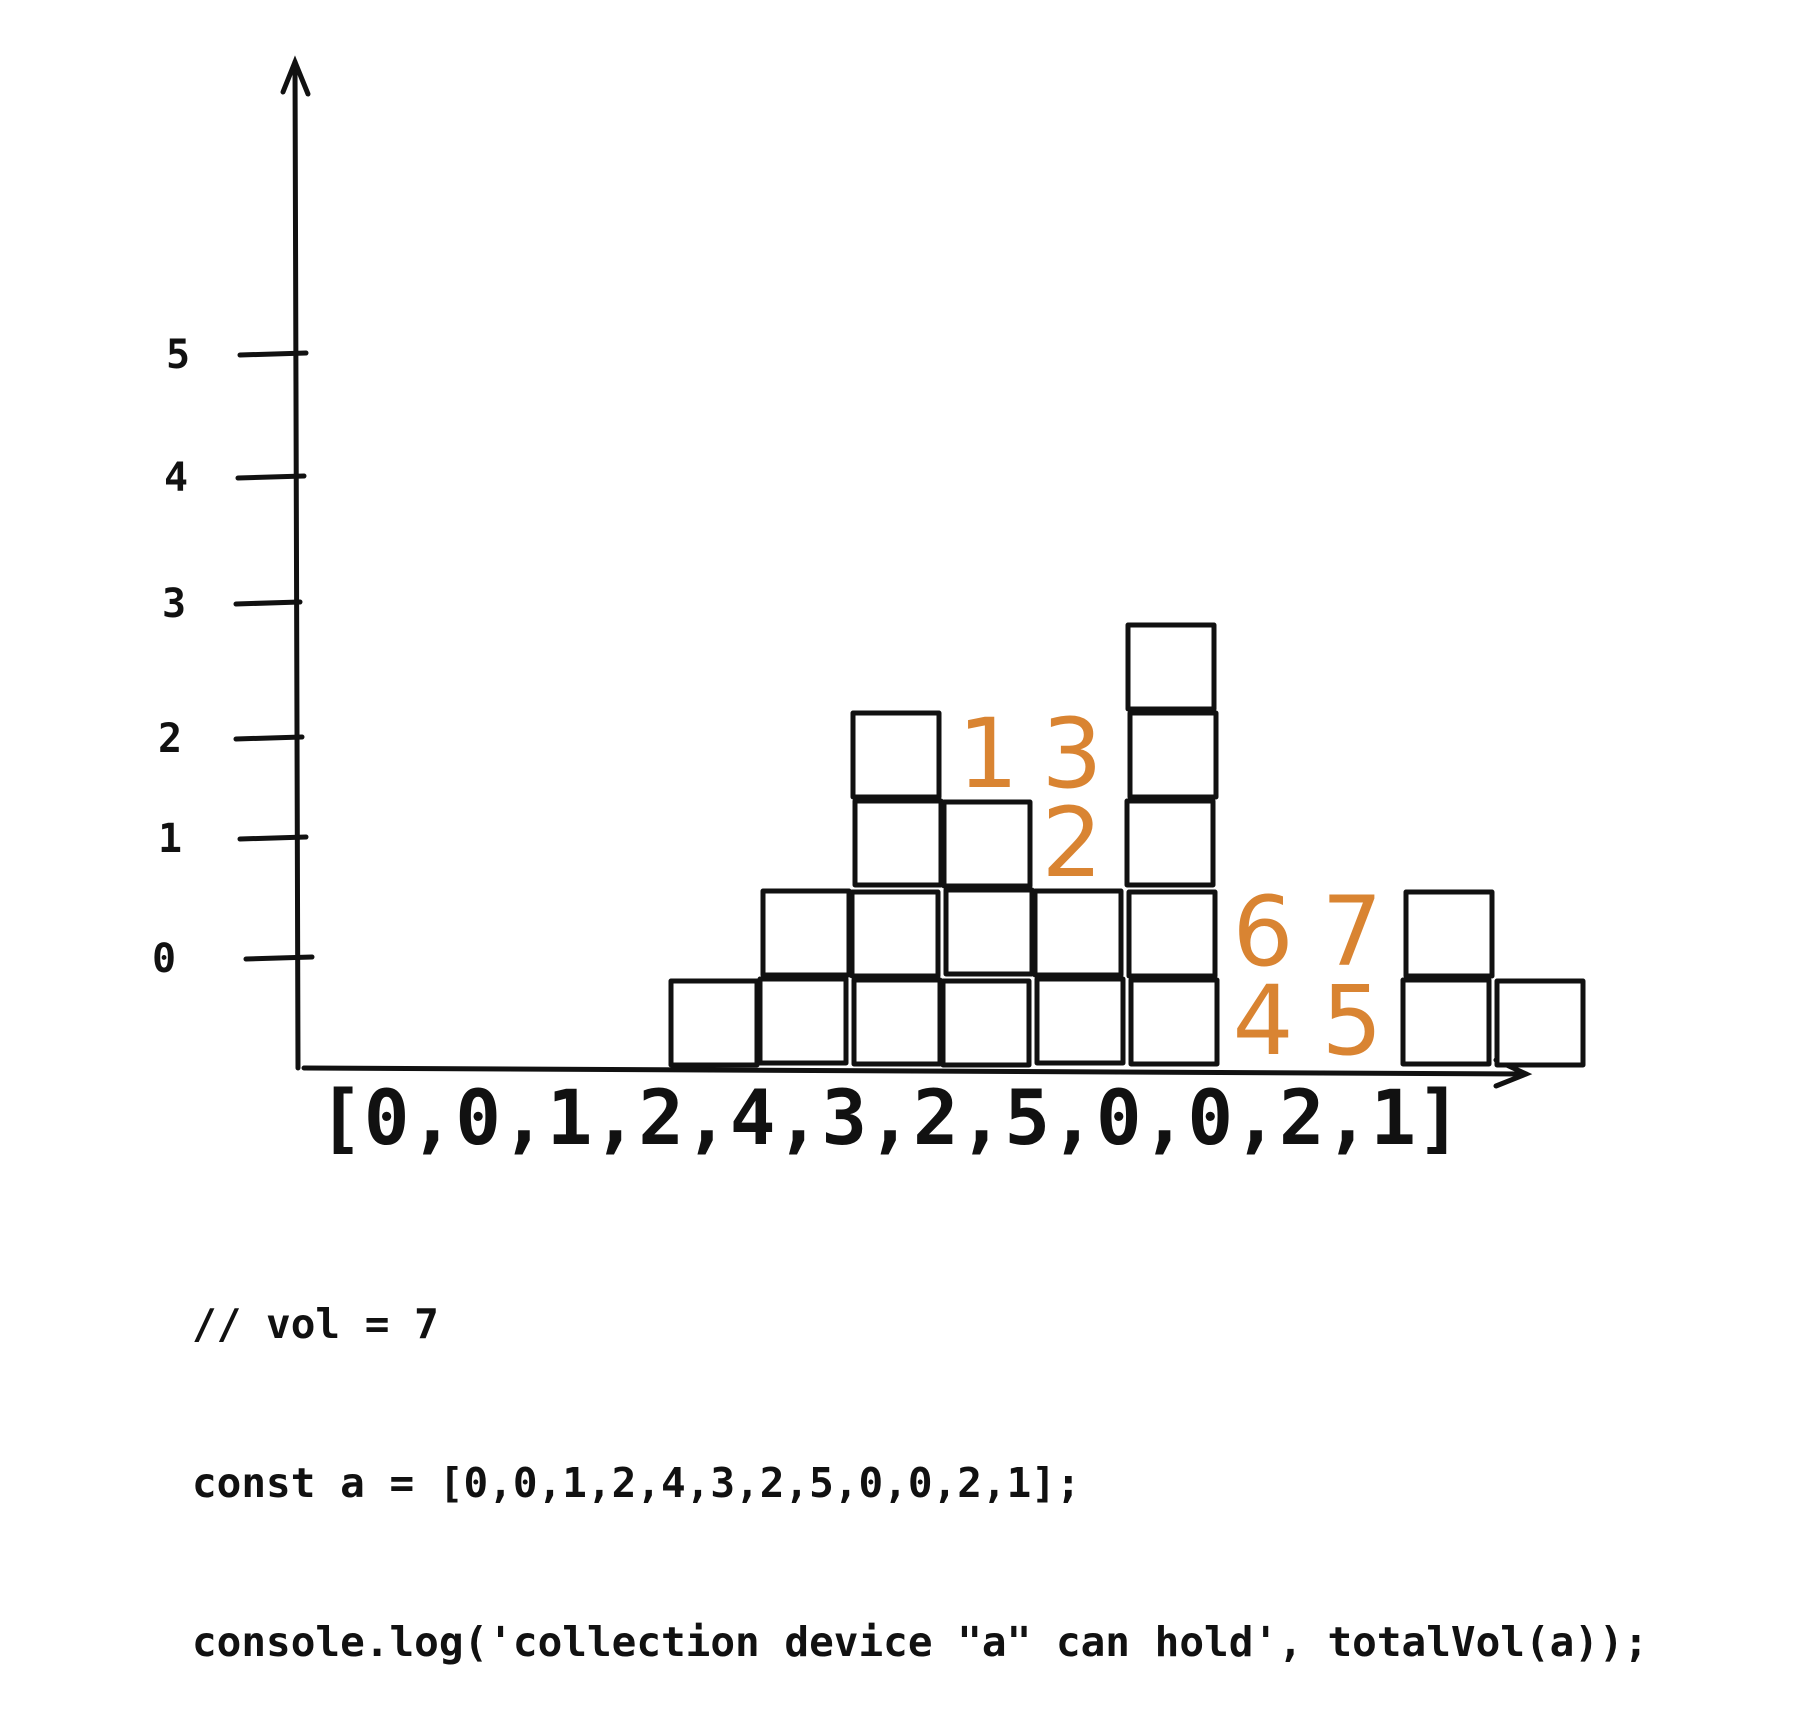  Describe the element at coordinates (1351, 932) in the screenshot. I see `water-unit-7: 7` at that location.